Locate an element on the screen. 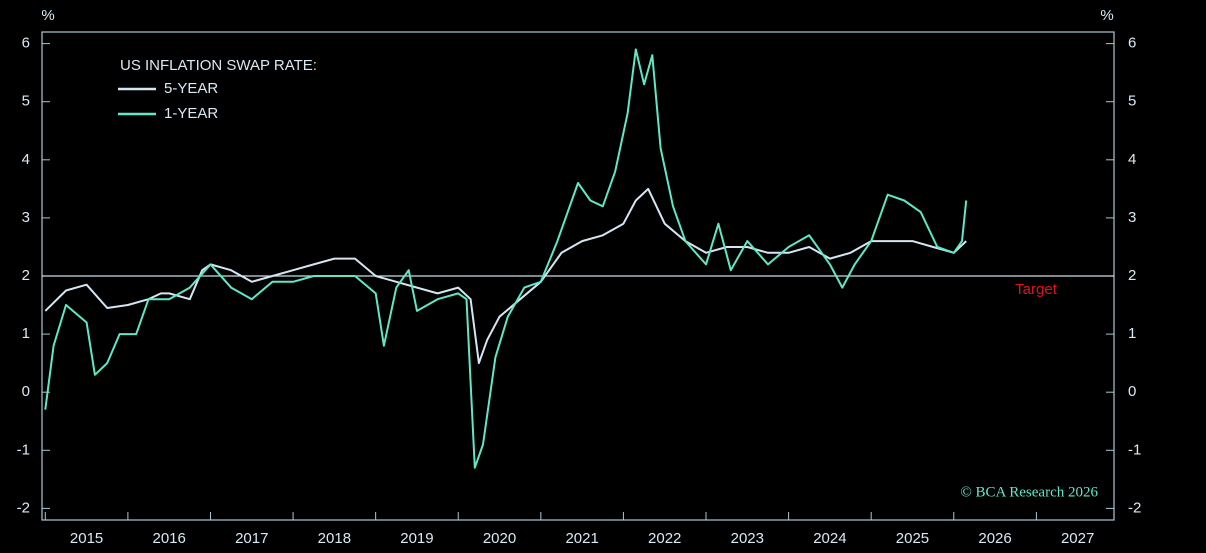 The height and width of the screenshot is (553, 1206). y2-tick-label: 6 is located at coordinates (1132, 43).